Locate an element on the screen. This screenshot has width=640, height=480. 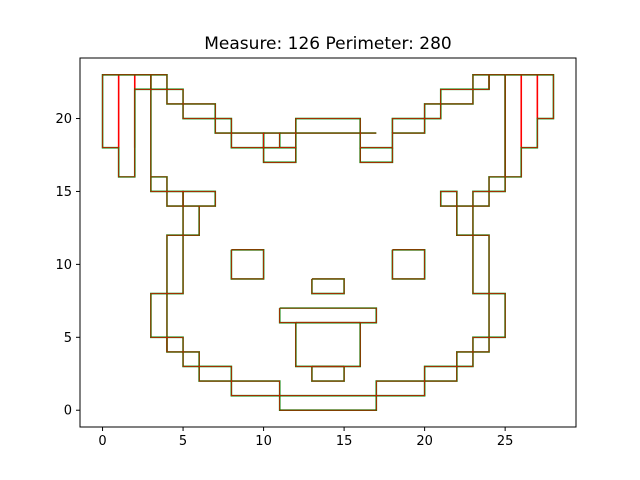
y-tick-label: 10 is located at coordinates (63, 265).